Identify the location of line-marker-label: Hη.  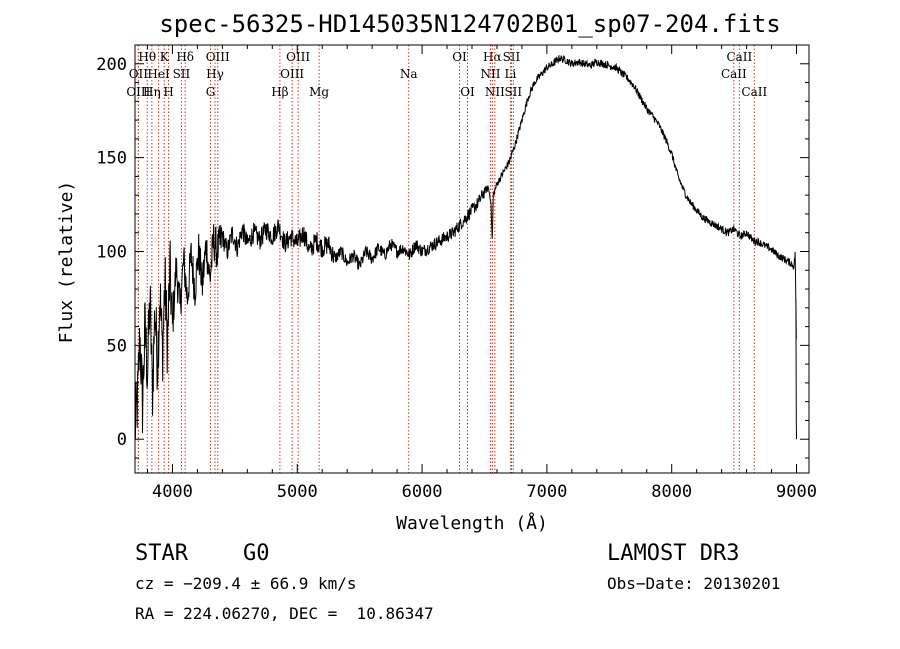
(152, 92).